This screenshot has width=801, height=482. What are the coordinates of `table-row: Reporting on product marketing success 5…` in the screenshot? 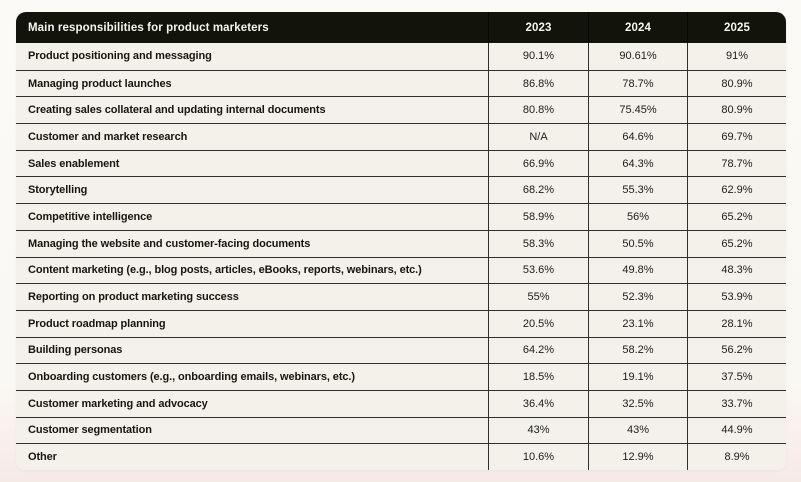 It's located at (401, 296).